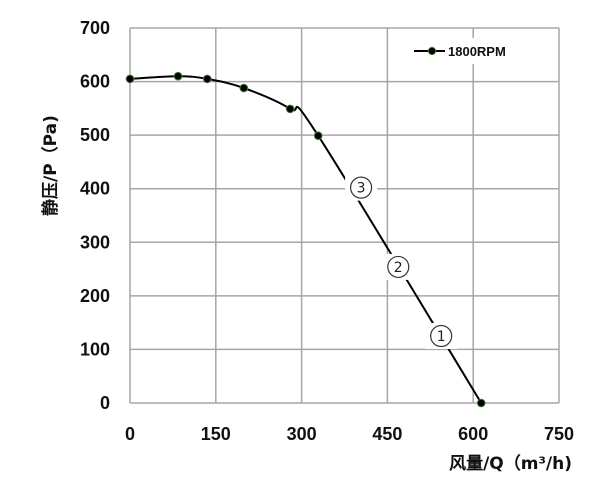 The height and width of the screenshot is (484, 600). Describe the element at coordinates (216, 434) in the screenshot. I see `x-tick-label: 150` at that location.